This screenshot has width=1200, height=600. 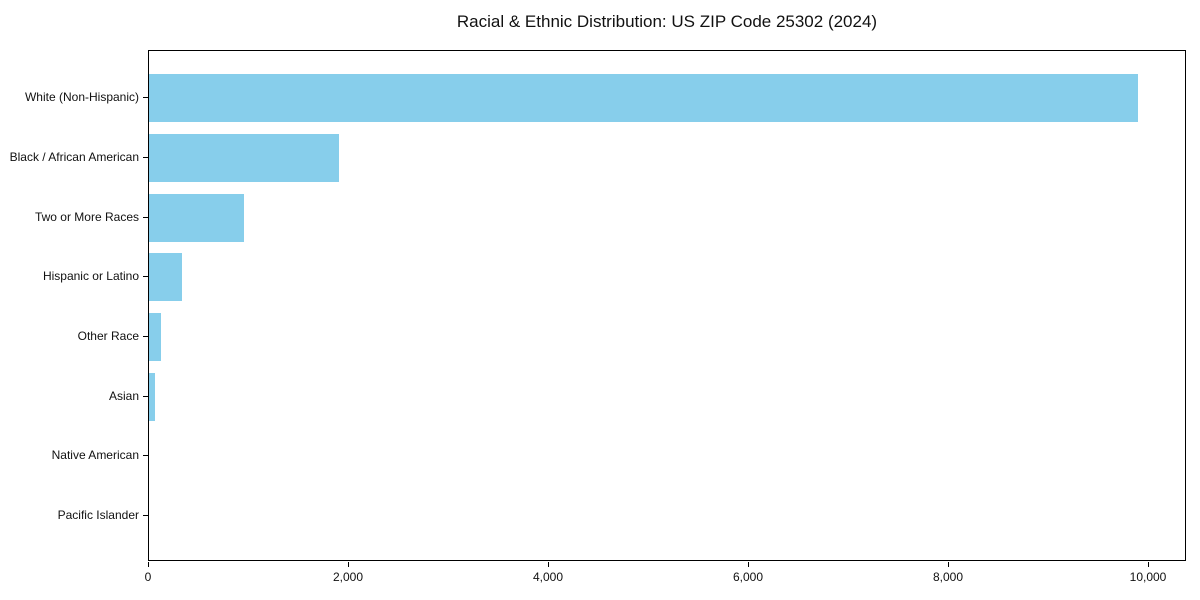 I want to click on y-tick-label: Black / African American, so click(x=74, y=157).